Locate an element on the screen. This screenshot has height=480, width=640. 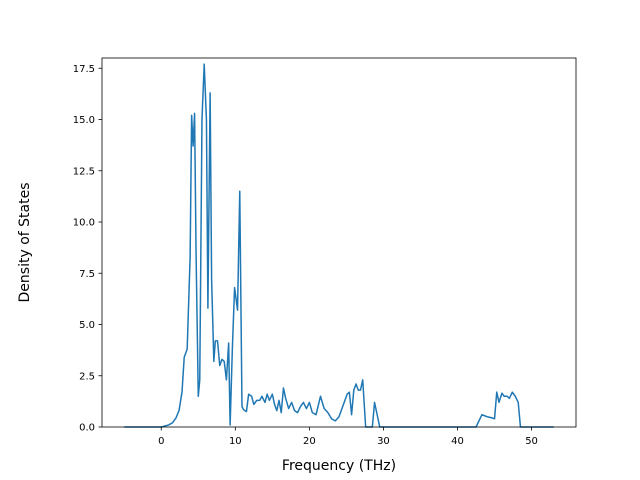
y-tick-label: 10.0 is located at coordinates (84, 223).